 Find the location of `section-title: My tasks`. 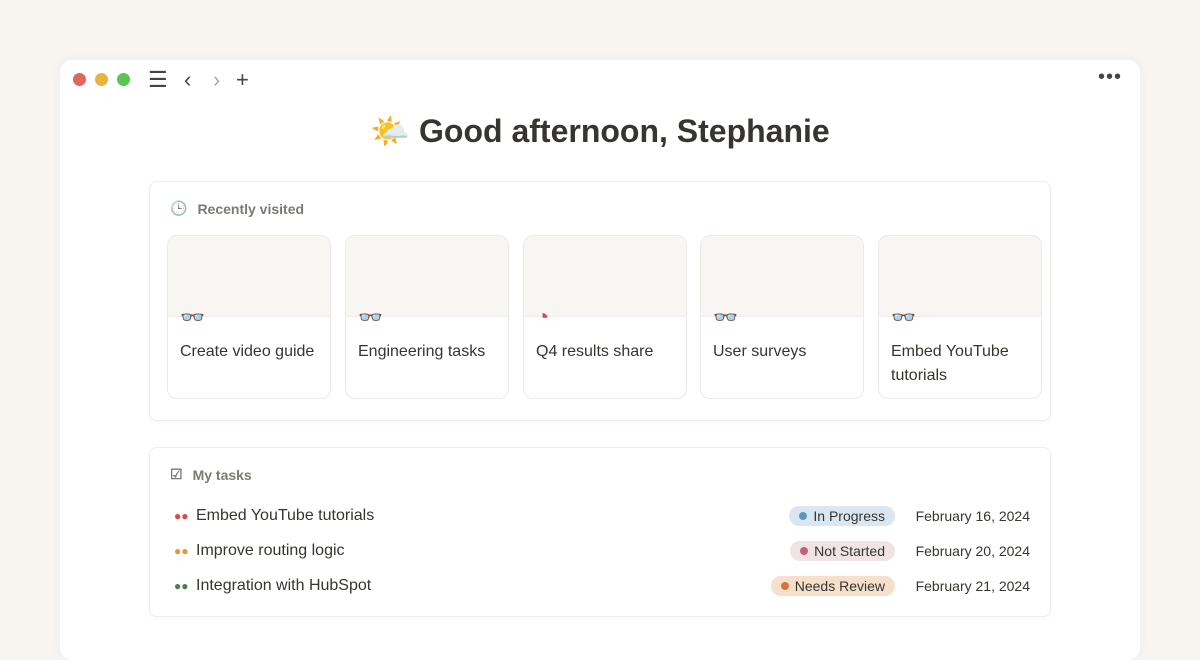

section-title: My tasks is located at coordinates (222, 474).